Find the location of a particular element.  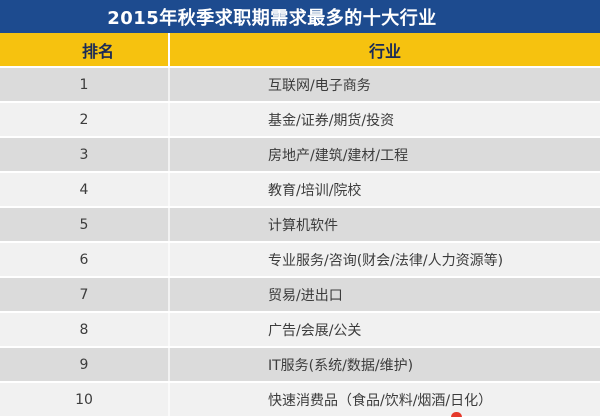

rank-value: 5 is located at coordinates (85, 224).